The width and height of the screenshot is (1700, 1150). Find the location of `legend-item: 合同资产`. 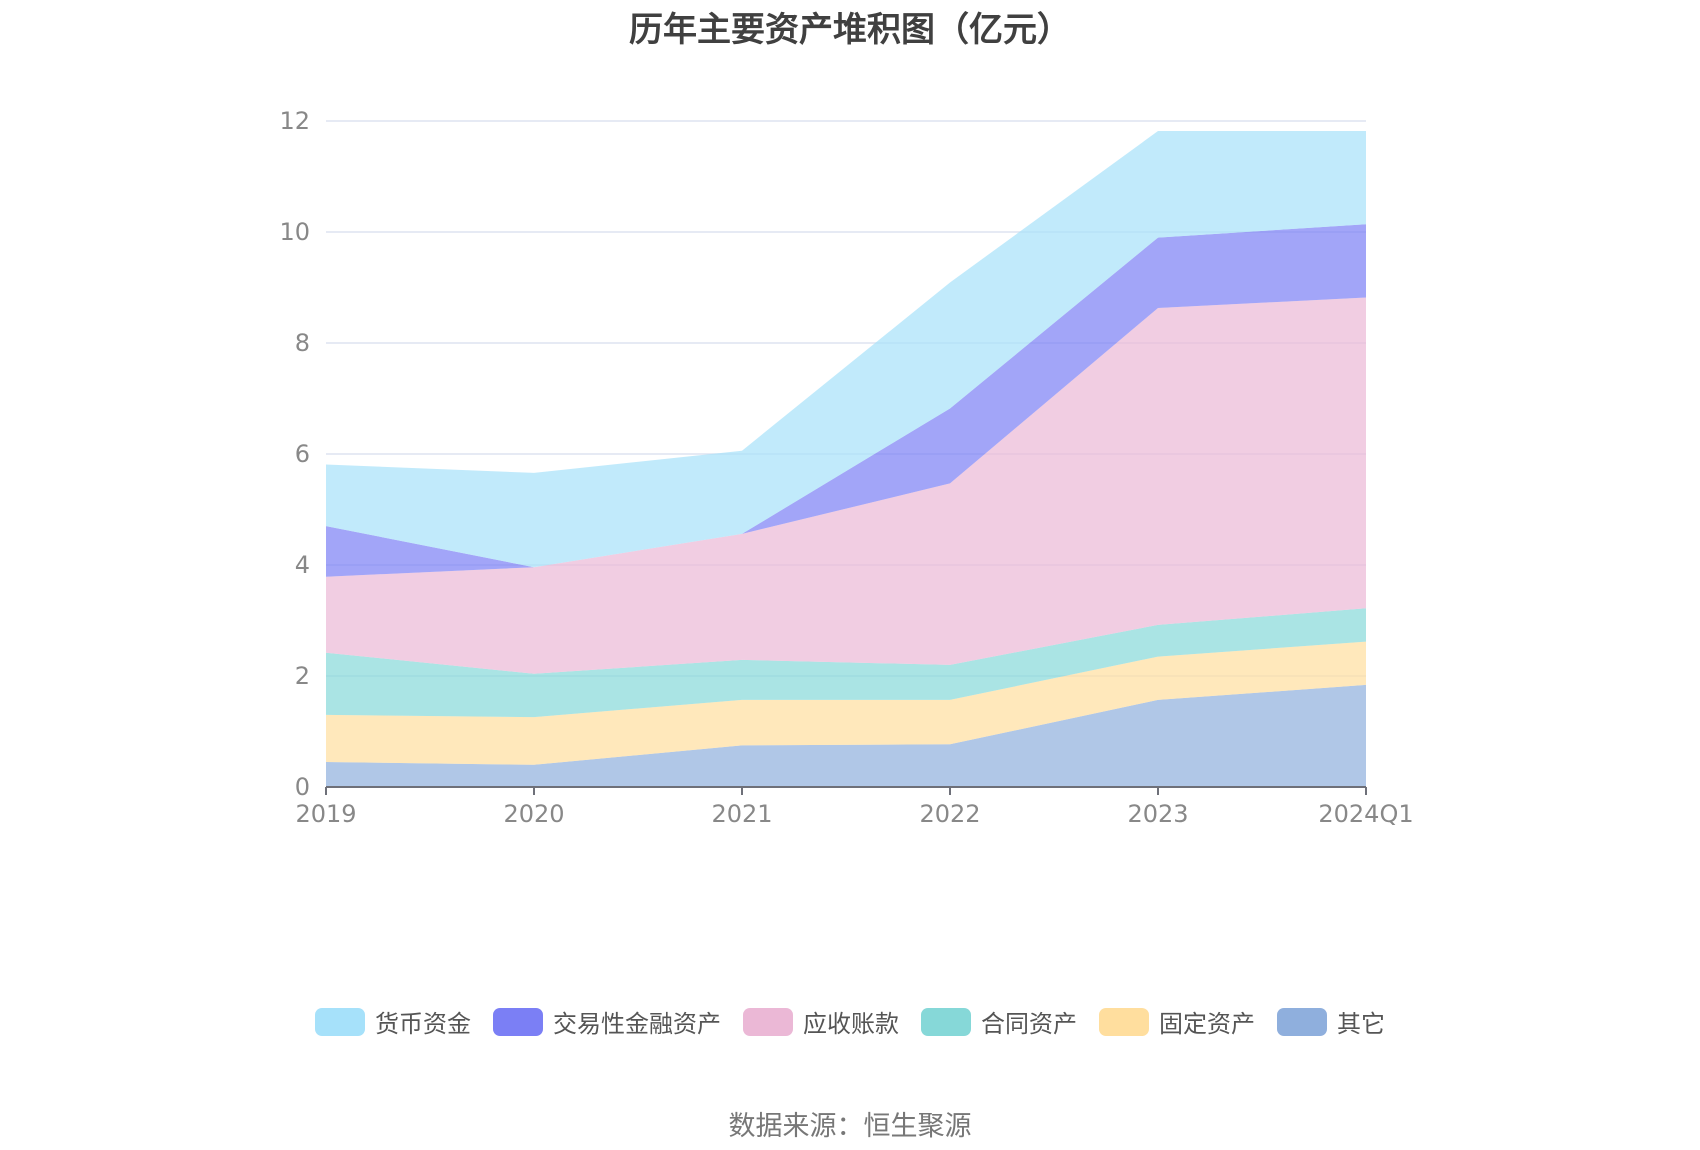

legend-item: 合同资产 is located at coordinates (999, 1021).